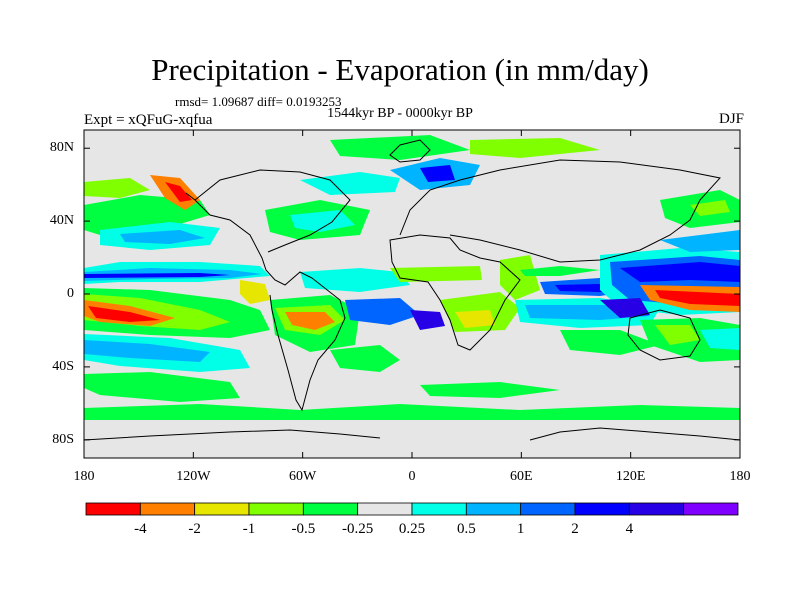 The width and height of the screenshot is (800, 600). What do you see at coordinates (358, 529) in the screenshot?
I see `colorbar-label: -0.25` at bounding box center [358, 529].